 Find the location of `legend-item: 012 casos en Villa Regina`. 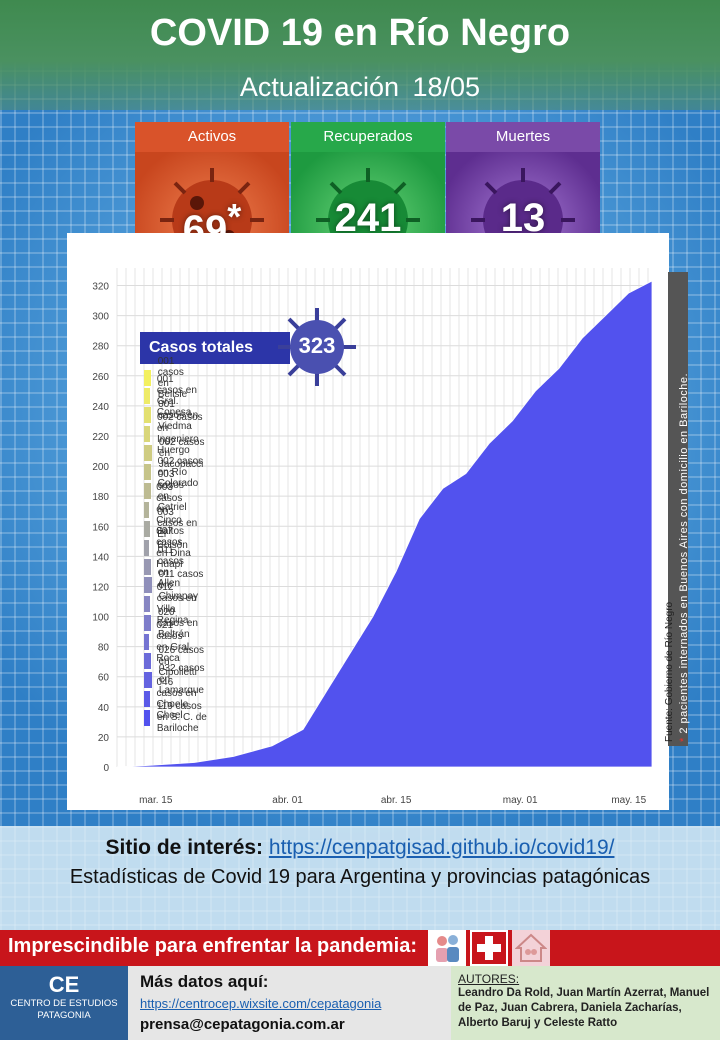

legend-item: 012 casos en Villa Regina is located at coordinates (171, 604).